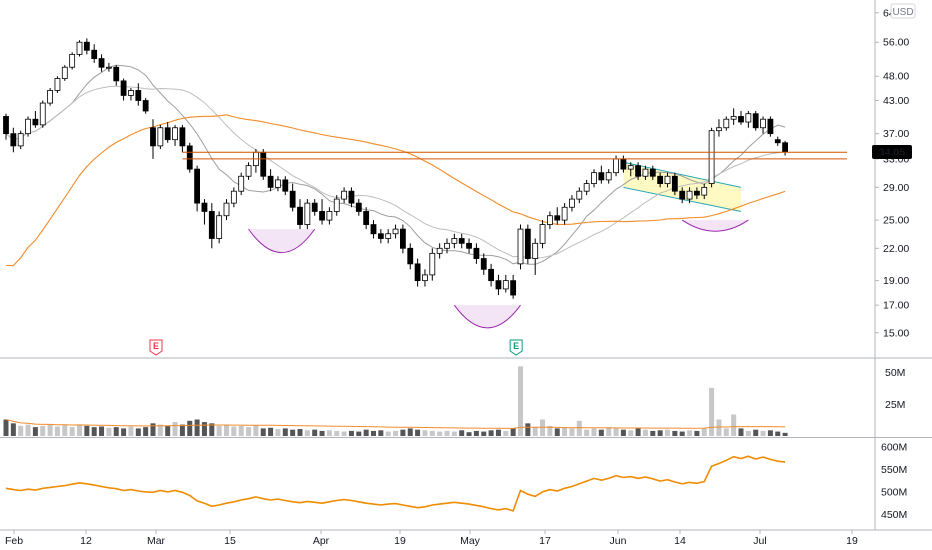 Image resolution: width=932 pixels, height=550 pixels. Describe the element at coordinates (894, 447) in the screenshot. I see `indicator-tick-label: 600M` at that location.